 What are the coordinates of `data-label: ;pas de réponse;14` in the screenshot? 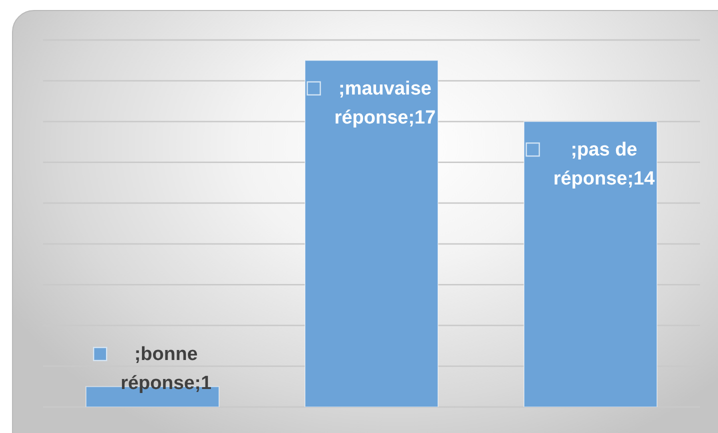 It's located at (604, 164).